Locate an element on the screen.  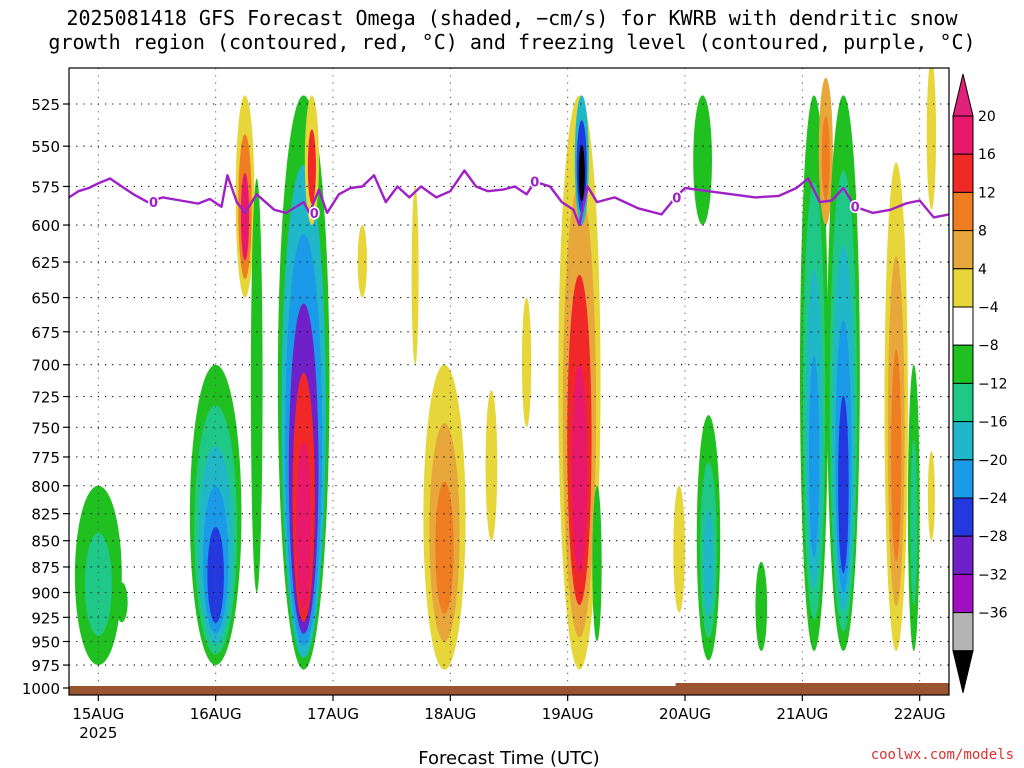
colorbar-tick-label: −24 is located at coordinates (993, 499).